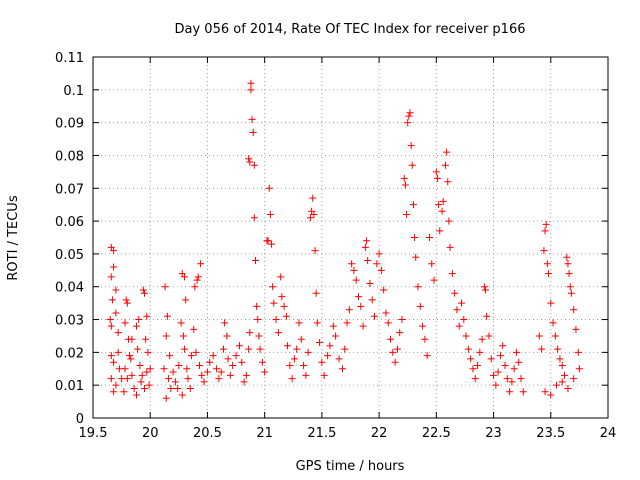 This screenshot has height=480, width=640. I want to click on x-tick-label: 19.5, so click(93, 433).